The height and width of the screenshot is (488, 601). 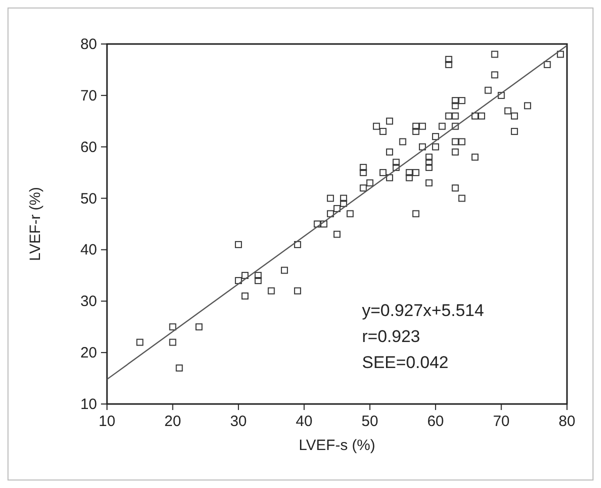 What do you see at coordinates (391, 336) in the screenshot?
I see `annotation: r=0.923` at bounding box center [391, 336].